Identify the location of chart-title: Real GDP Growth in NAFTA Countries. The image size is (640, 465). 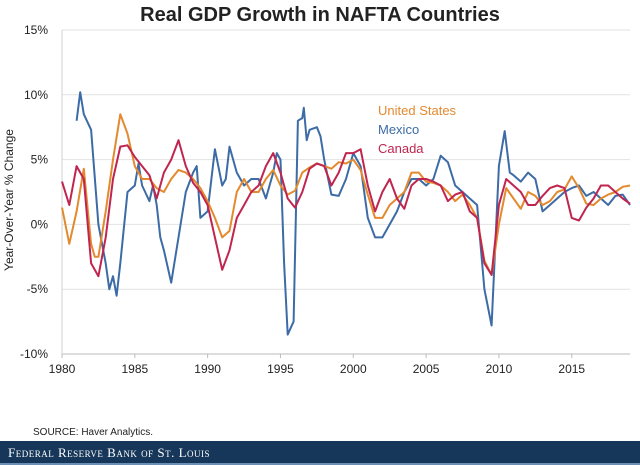
(320, 15).